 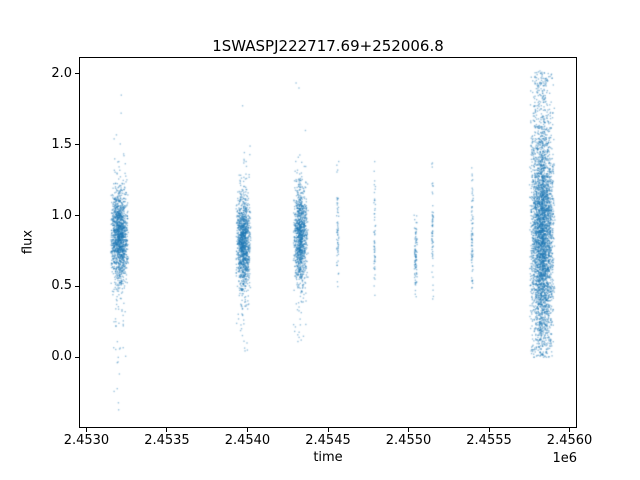 What do you see at coordinates (564, 458) in the screenshot?
I see `x-axis-offset-label: 1e6` at bounding box center [564, 458].